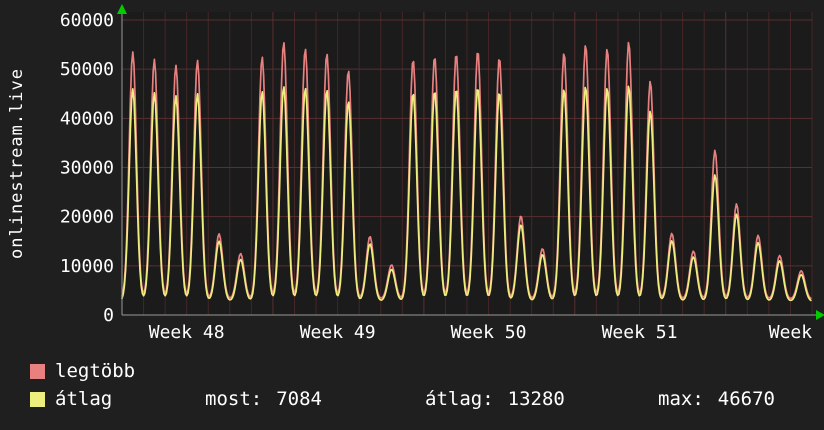 Image resolution: width=824 pixels, height=430 pixels. Describe the element at coordinates (87, 20) in the screenshot. I see `svg-text: 60000` at that location.